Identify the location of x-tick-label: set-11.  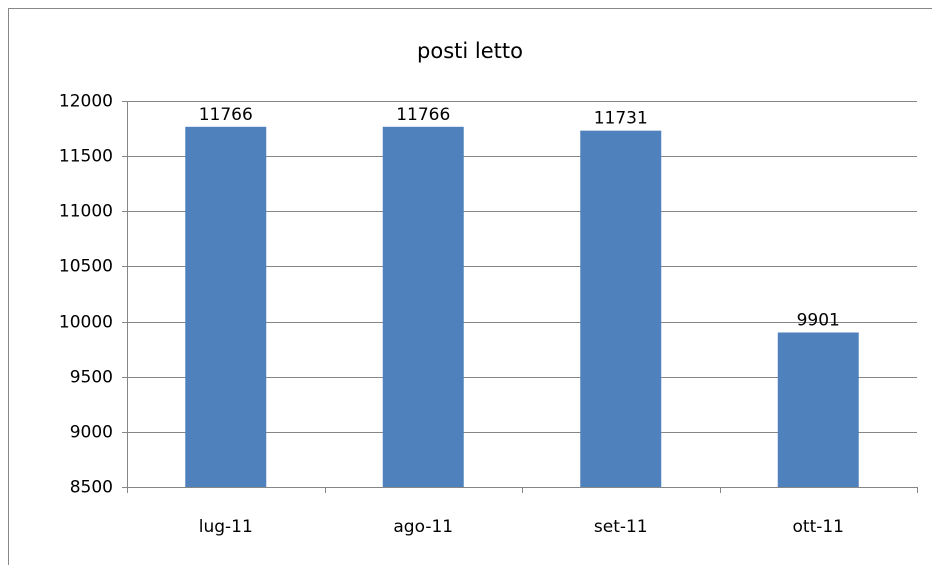
(621, 527).